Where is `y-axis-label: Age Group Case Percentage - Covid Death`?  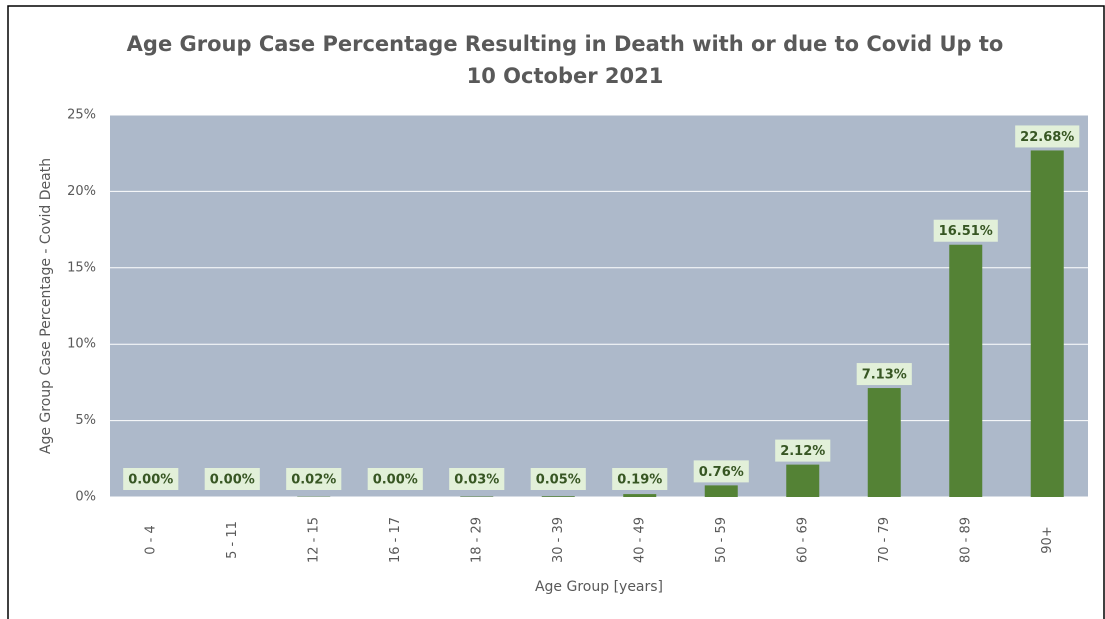
y-axis-label: Age Group Case Percentage - Covid Death is located at coordinates (46, 306).